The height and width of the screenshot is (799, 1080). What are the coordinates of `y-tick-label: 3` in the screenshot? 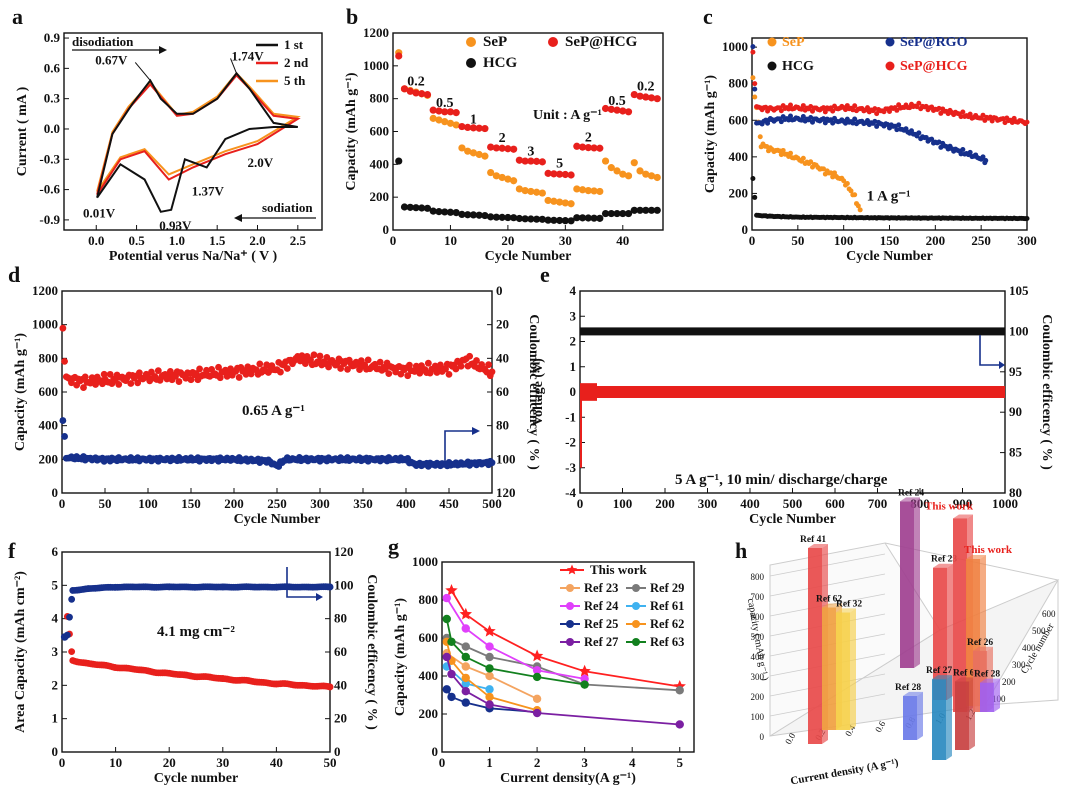 It's located at (573, 315).